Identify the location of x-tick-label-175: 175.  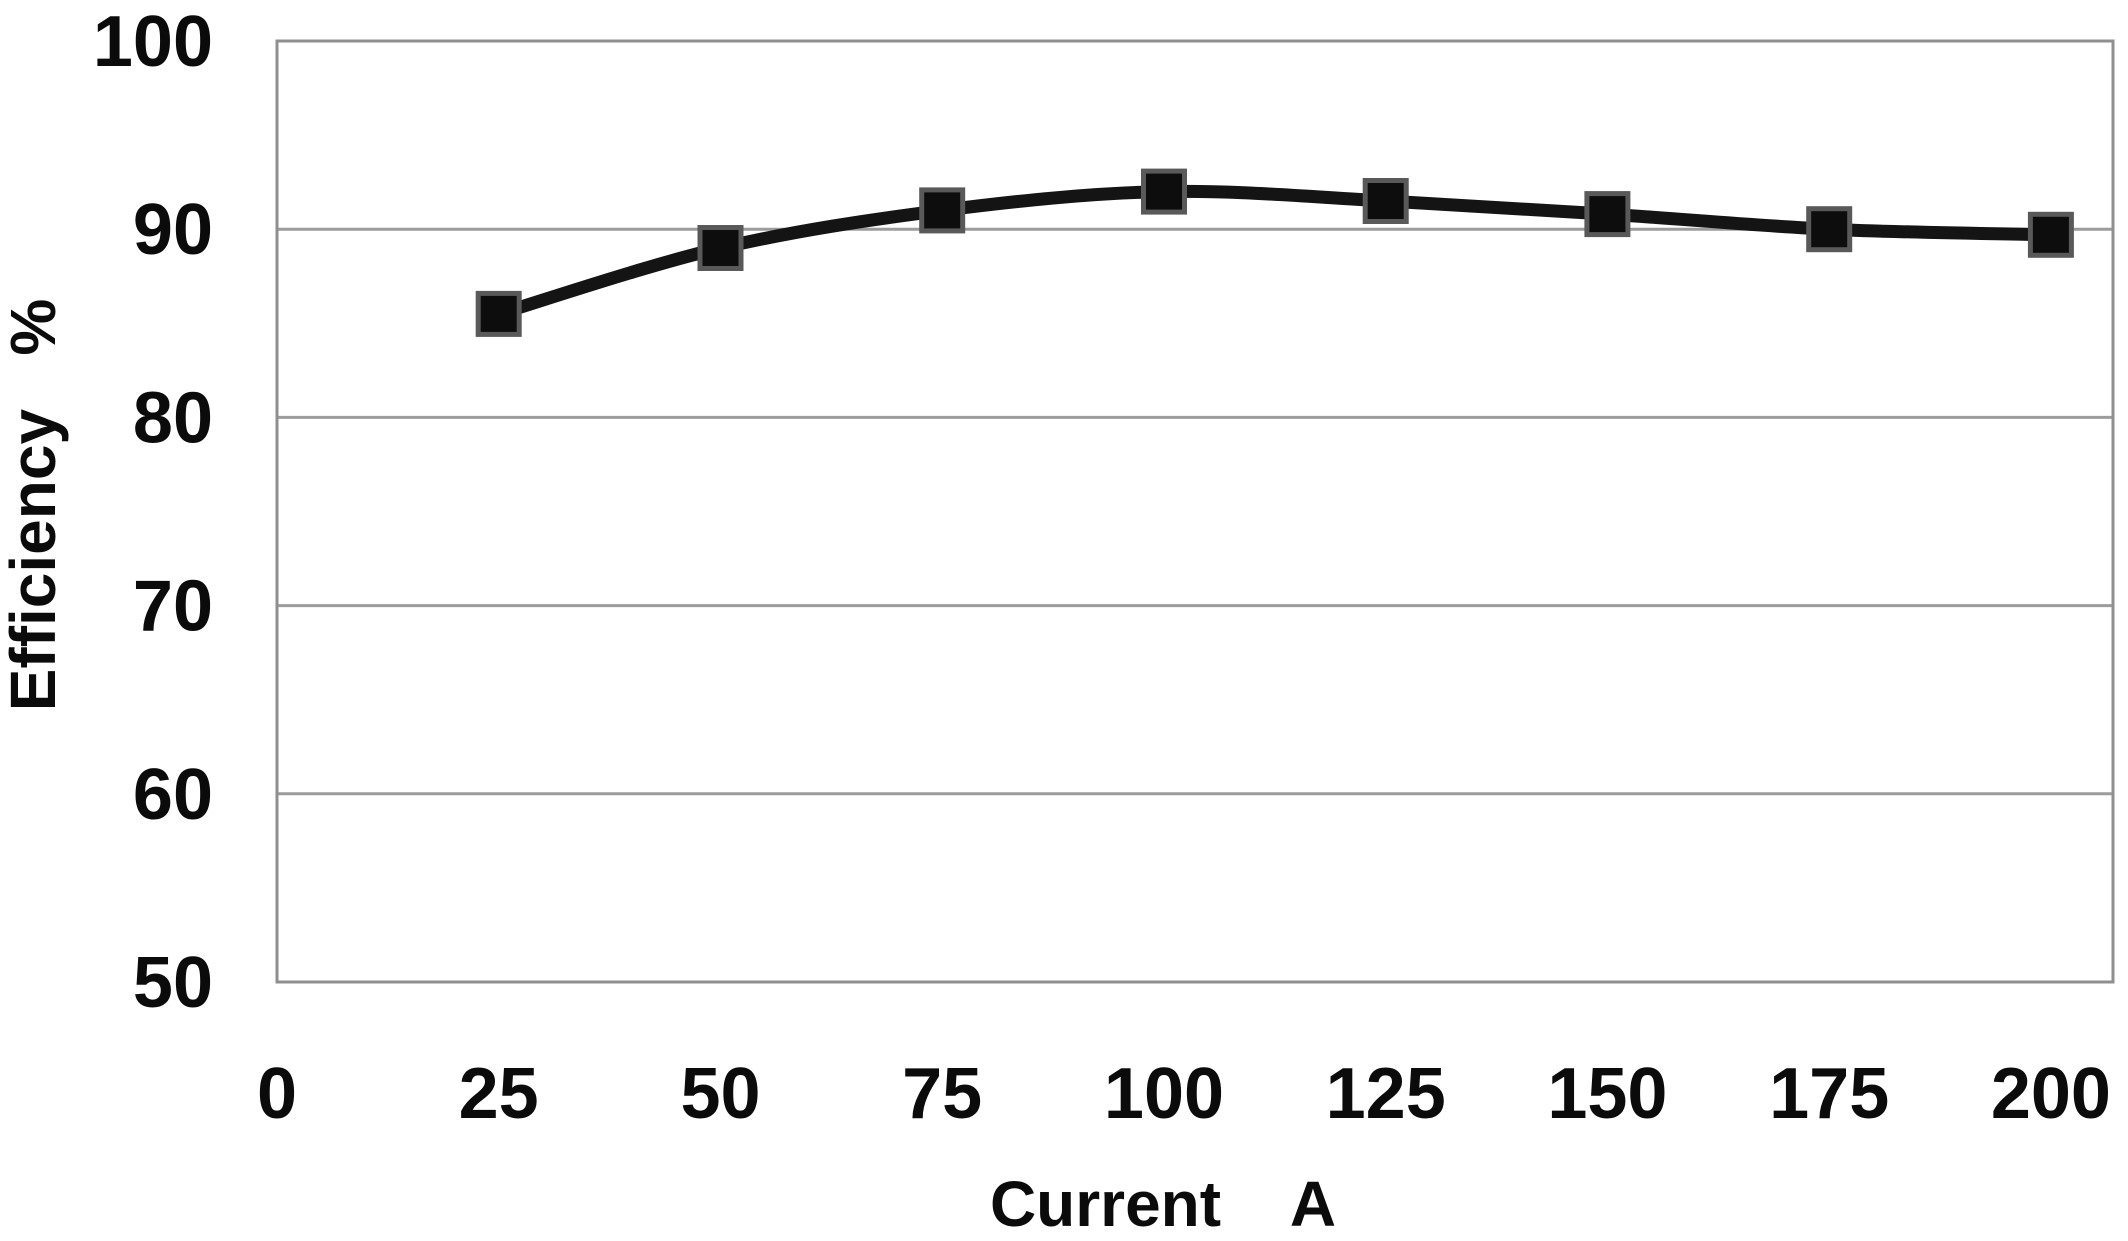
(1829, 1094).